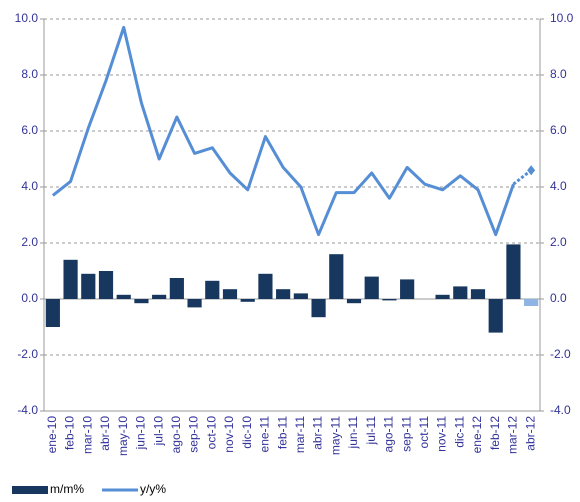 This screenshot has height=502, width=580. I want to click on x-tick-label: sep-10, so click(194, 434).